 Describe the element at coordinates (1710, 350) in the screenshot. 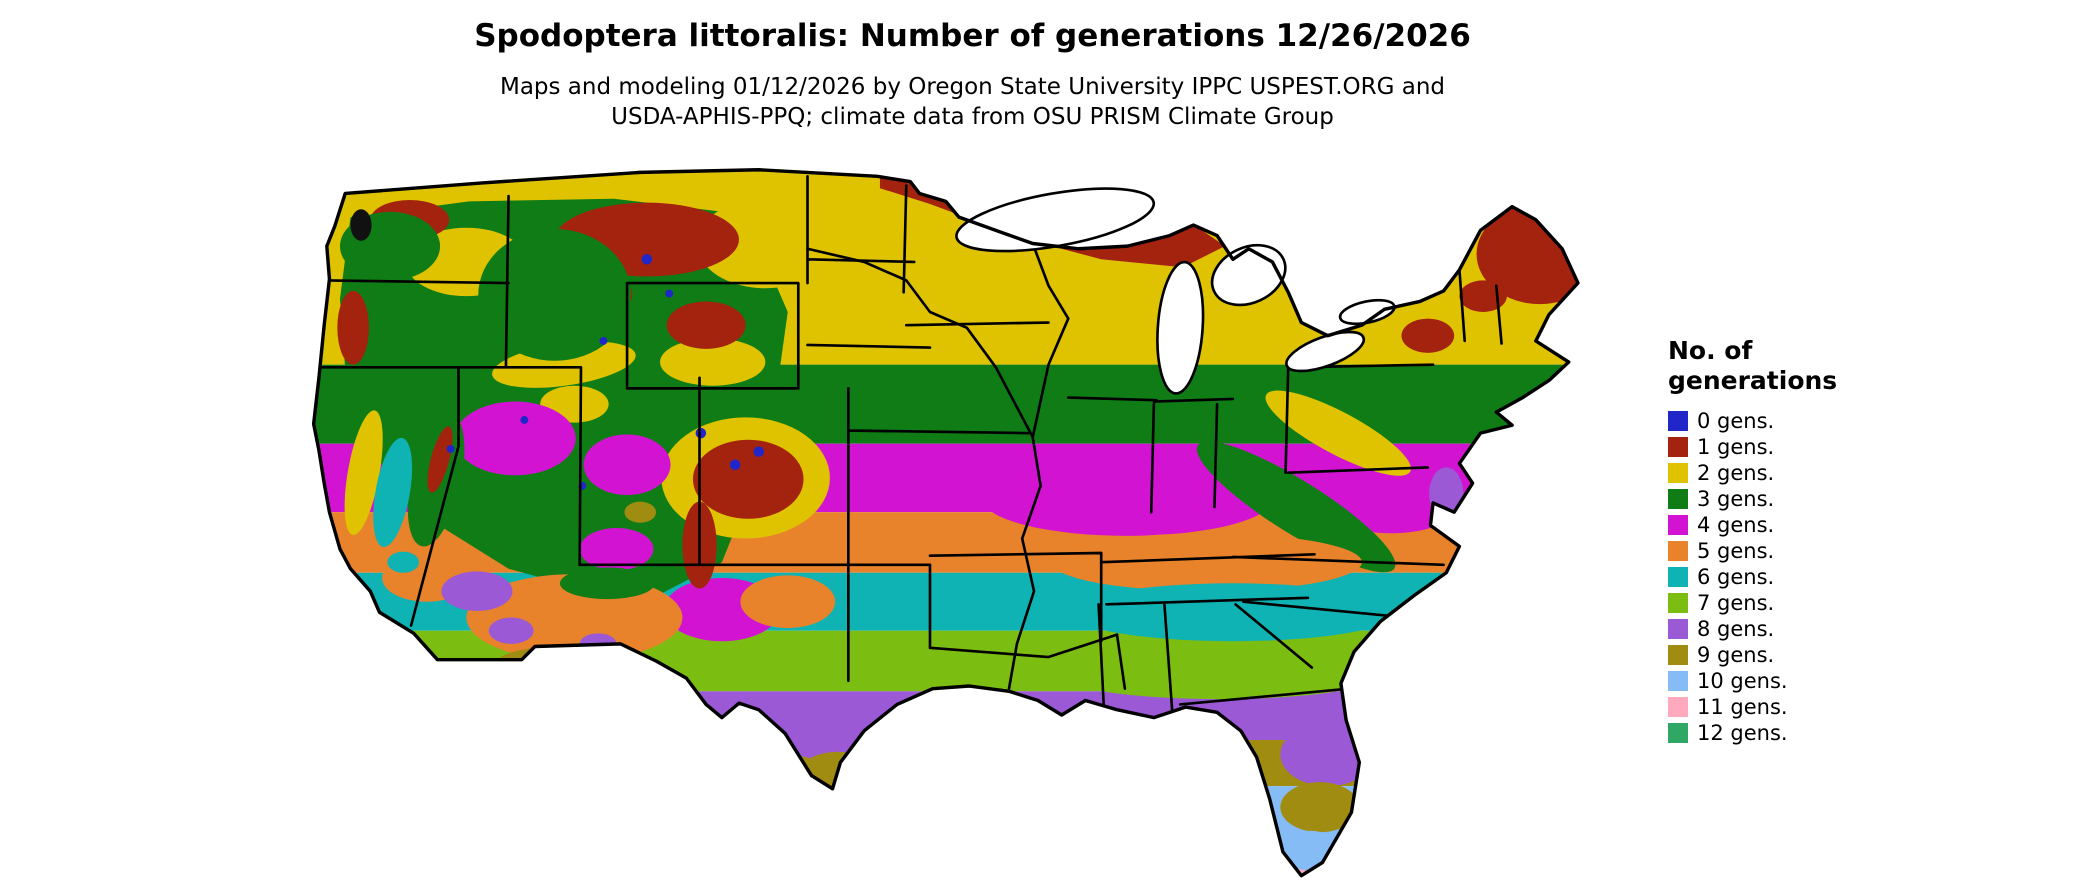

I see `legend-title-line-1: No. of` at that location.